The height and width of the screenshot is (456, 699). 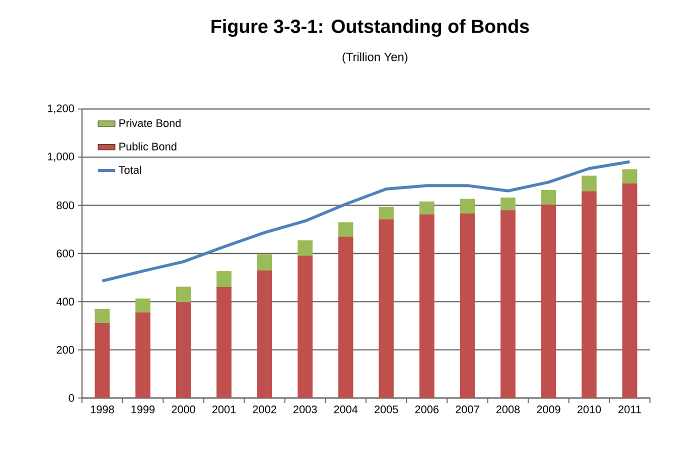 I want to click on y-tick-label: 200, so click(x=65, y=350).